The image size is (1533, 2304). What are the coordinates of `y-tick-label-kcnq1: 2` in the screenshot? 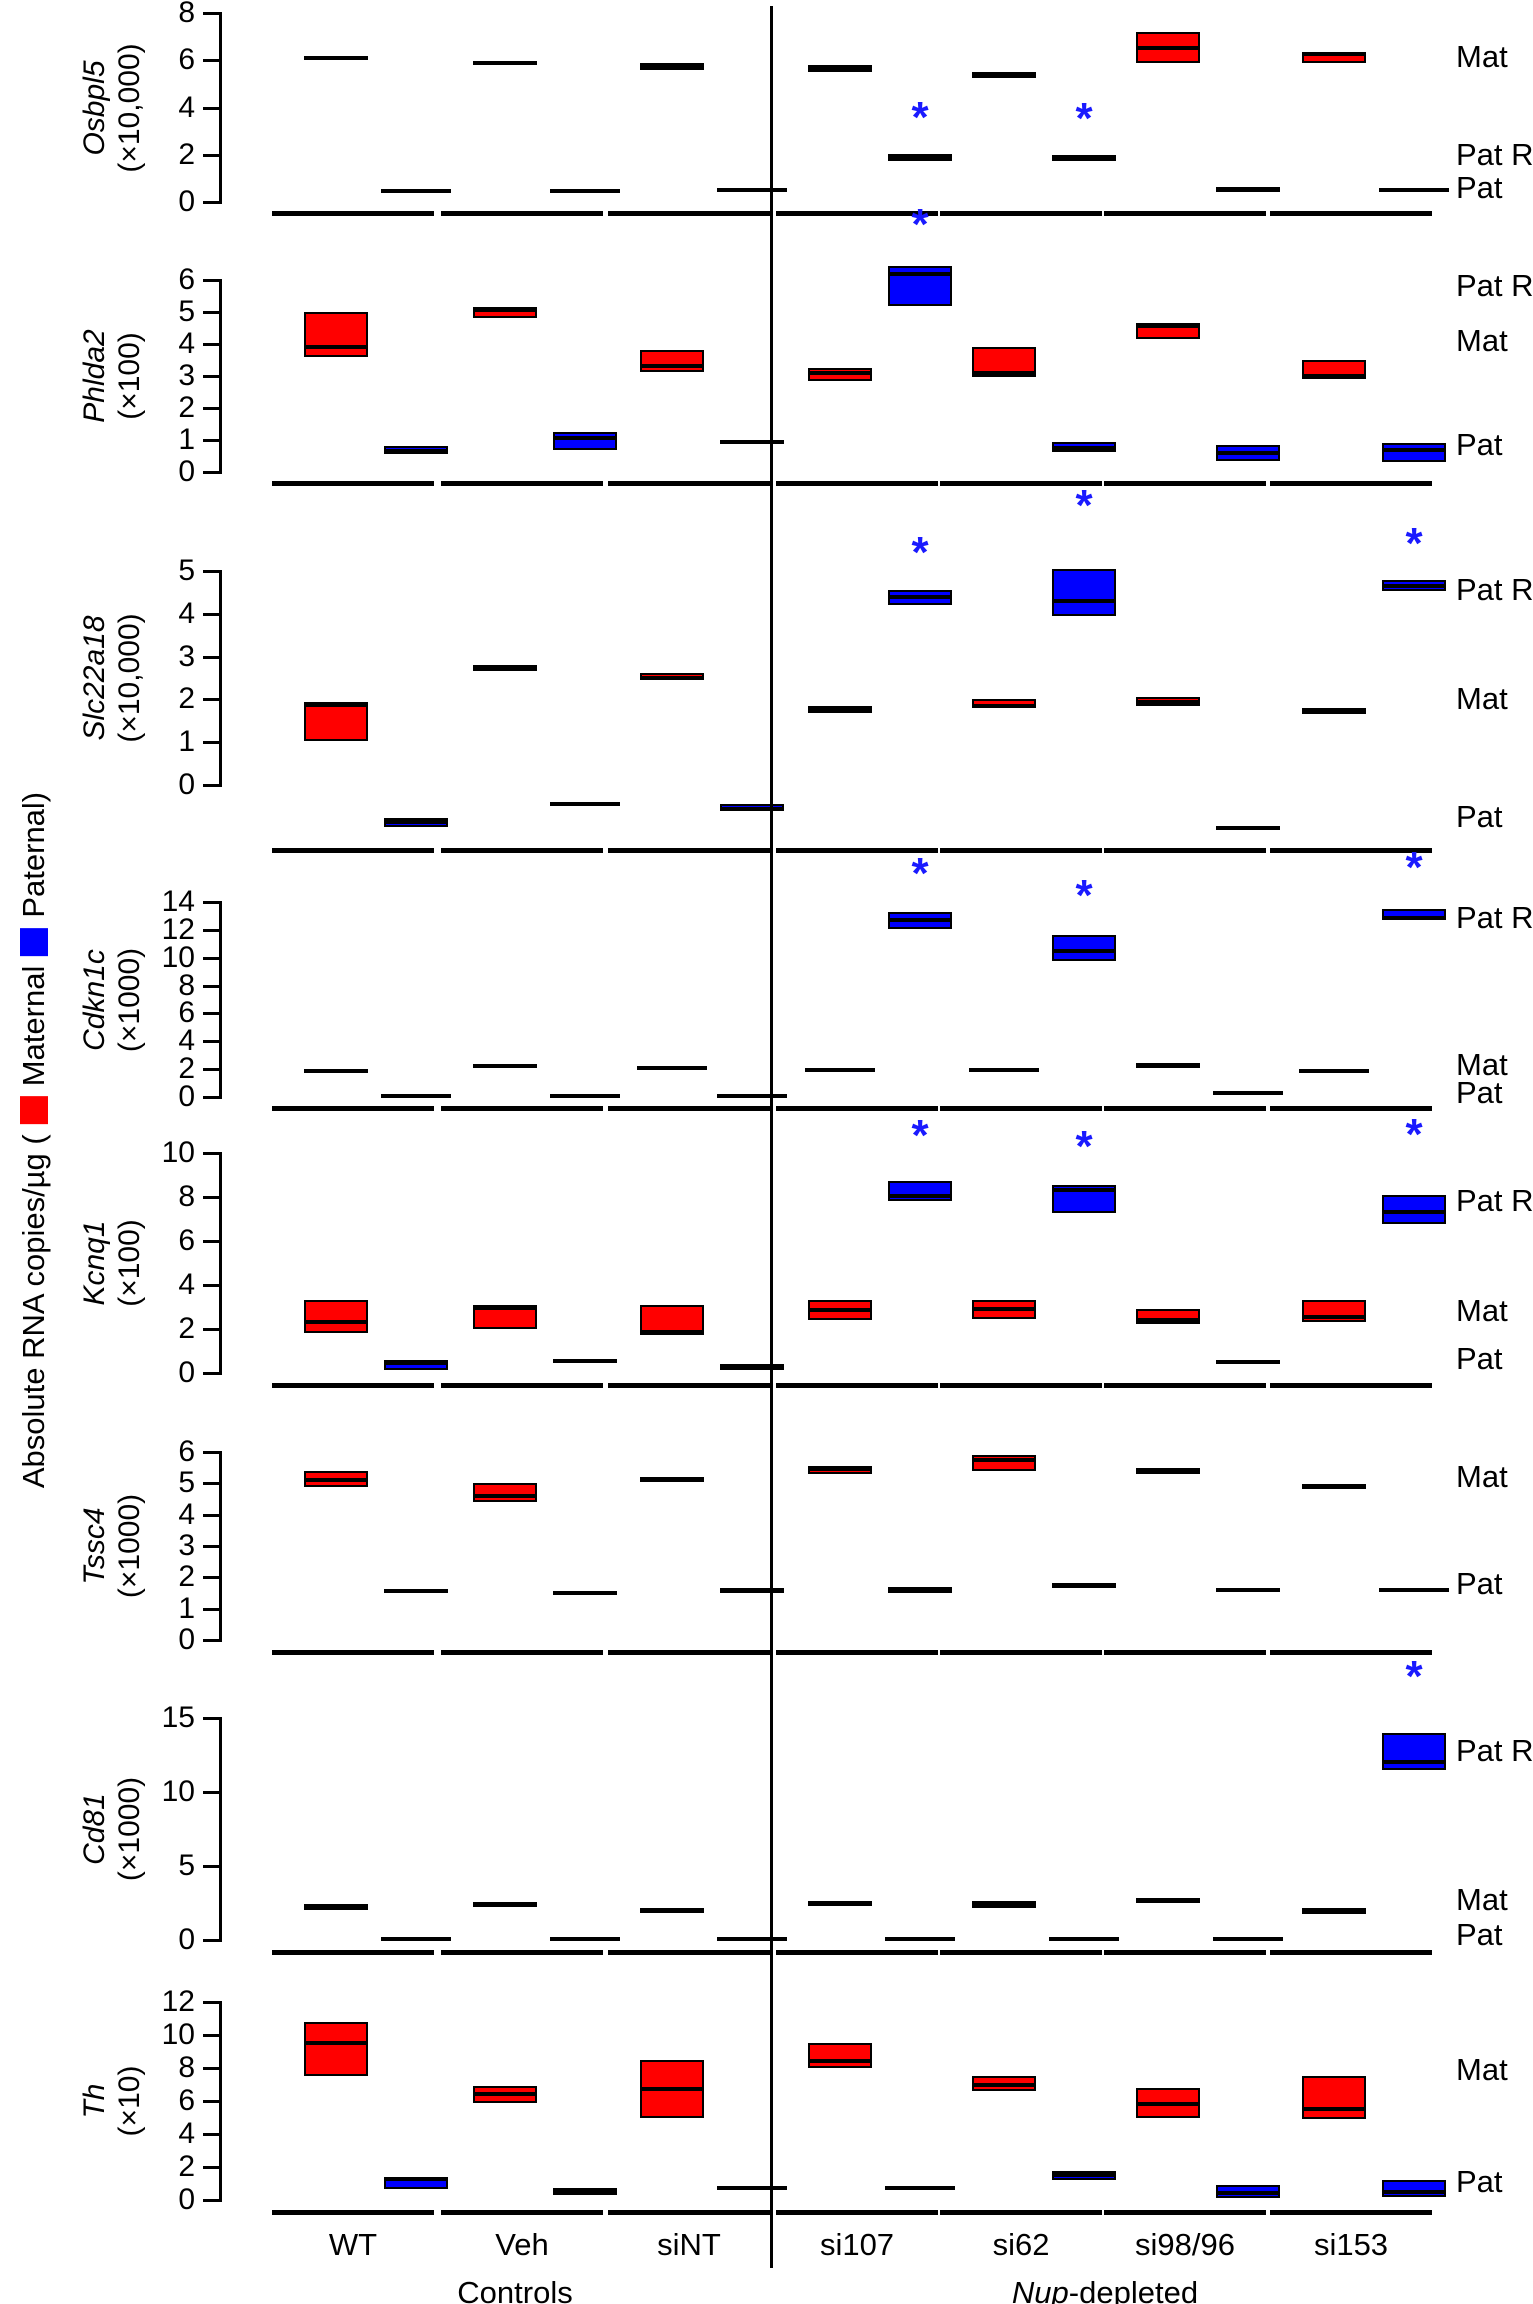 It's located at (186, 1328).